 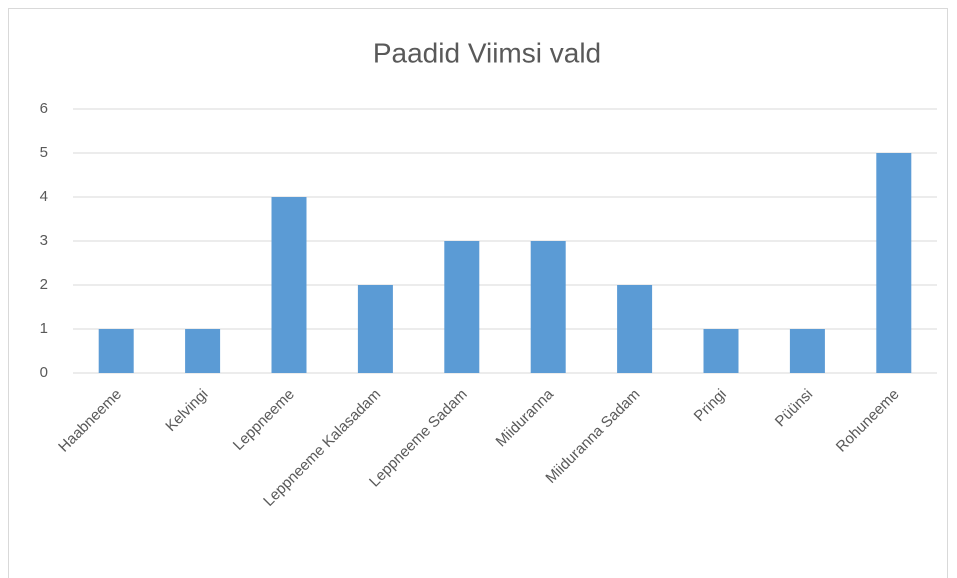 What do you see at coordinates (44, 284) in the screenshot?
I see `y-tick-label: 2` at bounding box center [44, 284].